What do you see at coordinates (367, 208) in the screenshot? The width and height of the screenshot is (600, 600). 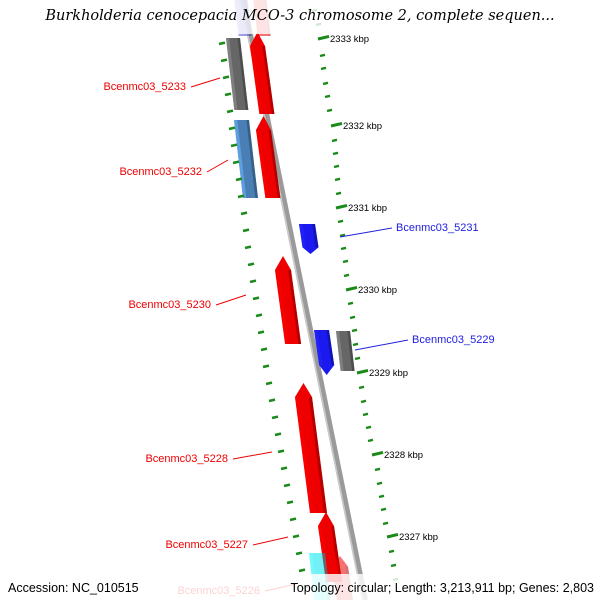 I see `ruler-tick-label: 2331 kbp` at bounding box center [367, 208].